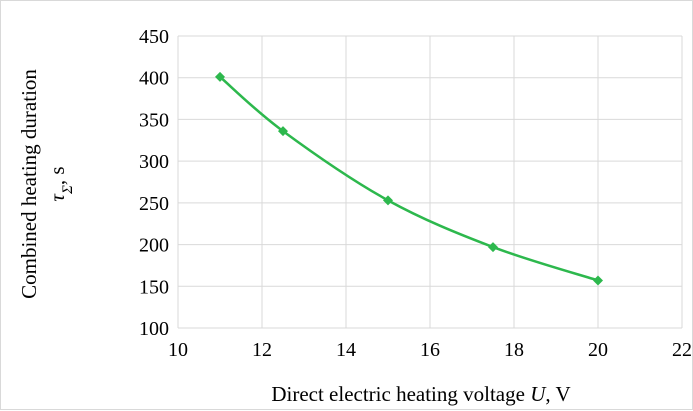 This screenshot has width=693, height=411. I want to click on y-tick-label: 400, so click(154, 79).